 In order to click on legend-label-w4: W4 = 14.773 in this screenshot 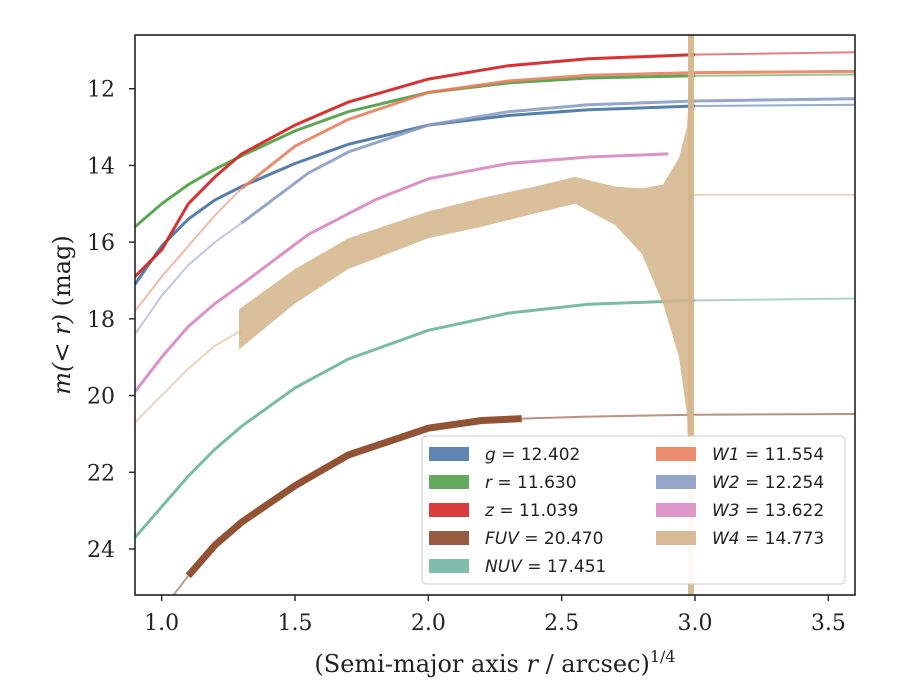, I will do `click(768, 539)`.